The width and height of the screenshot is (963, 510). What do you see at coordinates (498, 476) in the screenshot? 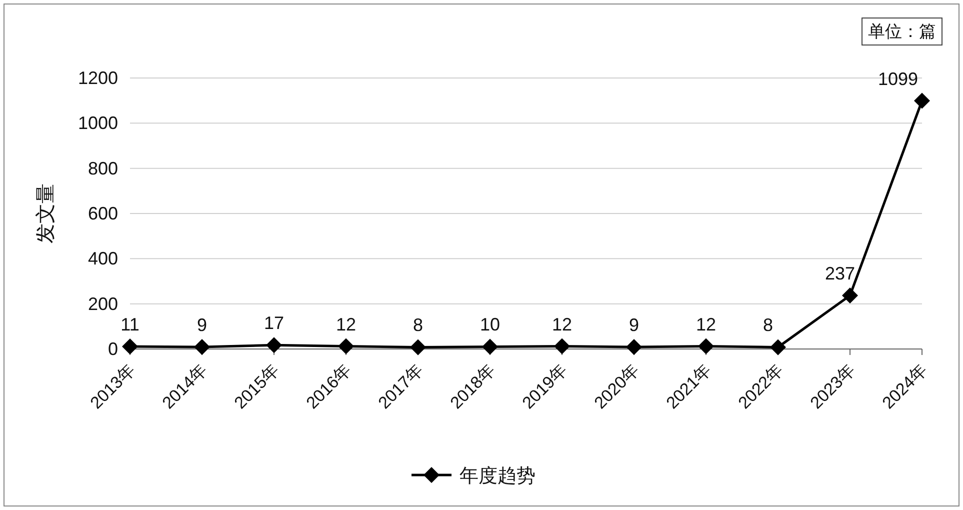
I see `legend-label: 年度趋势` at bounding box center [498, 476].